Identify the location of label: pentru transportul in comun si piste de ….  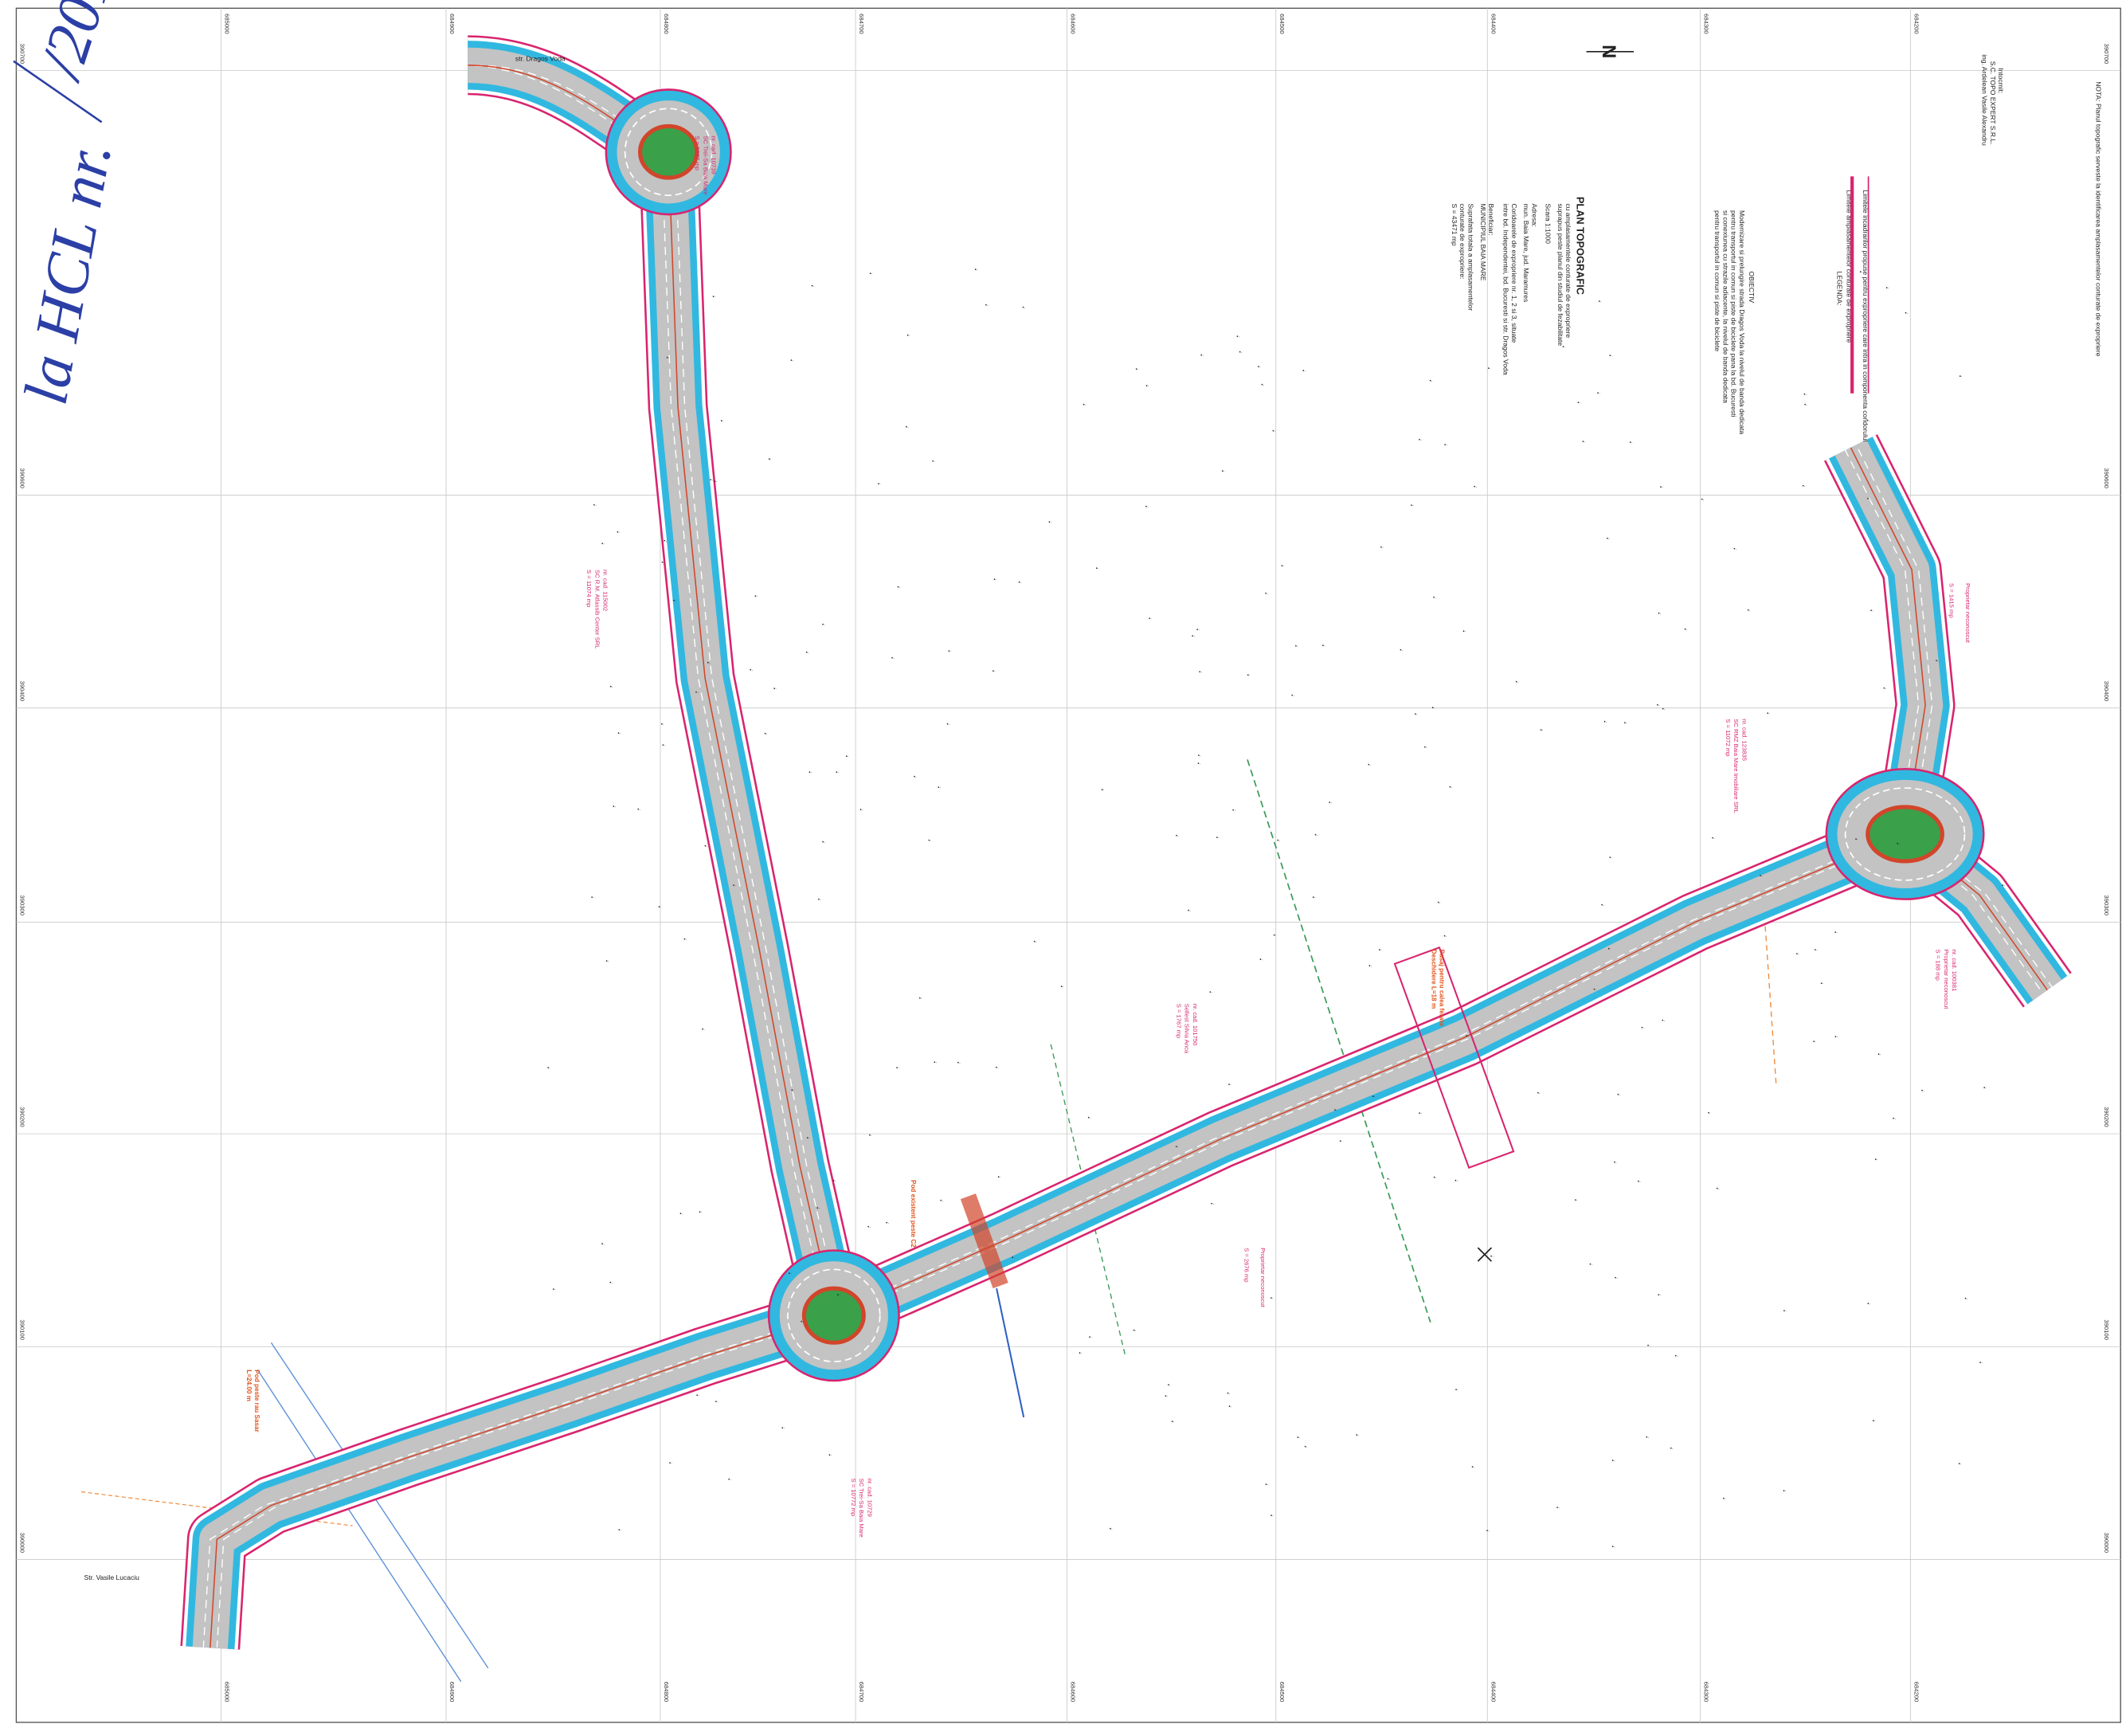
(1734, 313).